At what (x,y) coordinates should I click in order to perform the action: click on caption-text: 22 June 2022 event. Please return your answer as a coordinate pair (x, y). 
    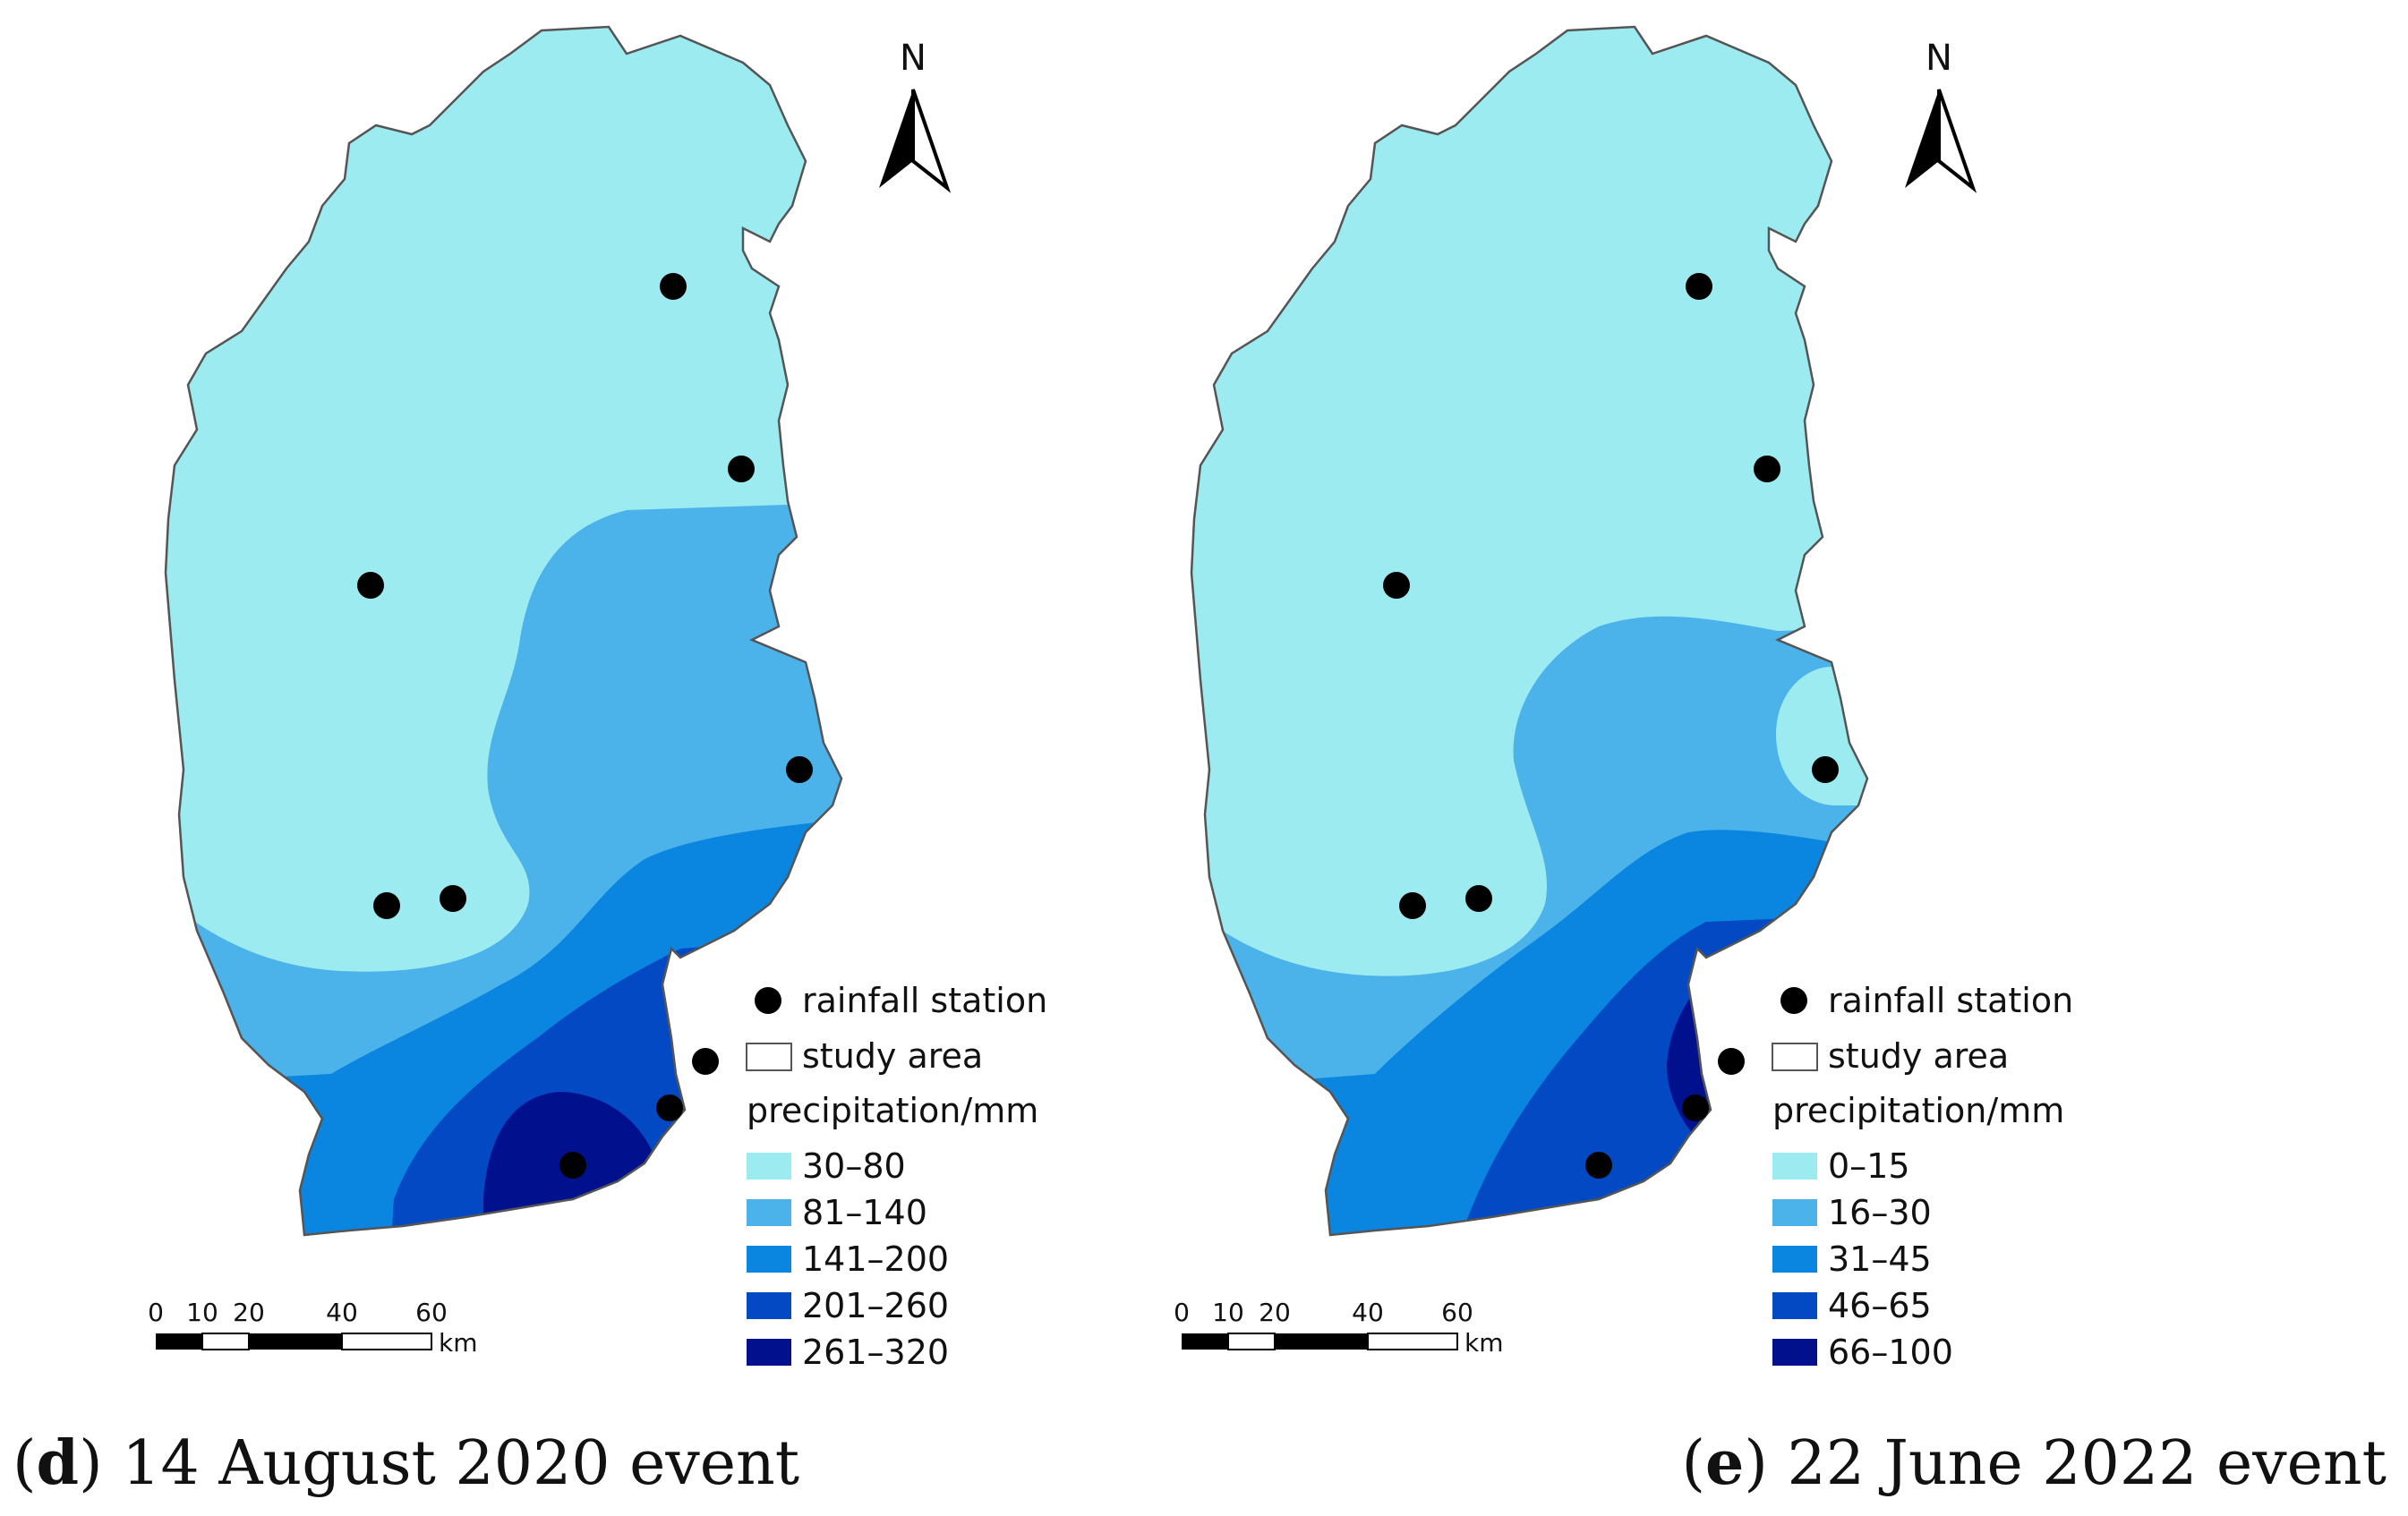
    Looking at the image, I should click on (2077, 1463).